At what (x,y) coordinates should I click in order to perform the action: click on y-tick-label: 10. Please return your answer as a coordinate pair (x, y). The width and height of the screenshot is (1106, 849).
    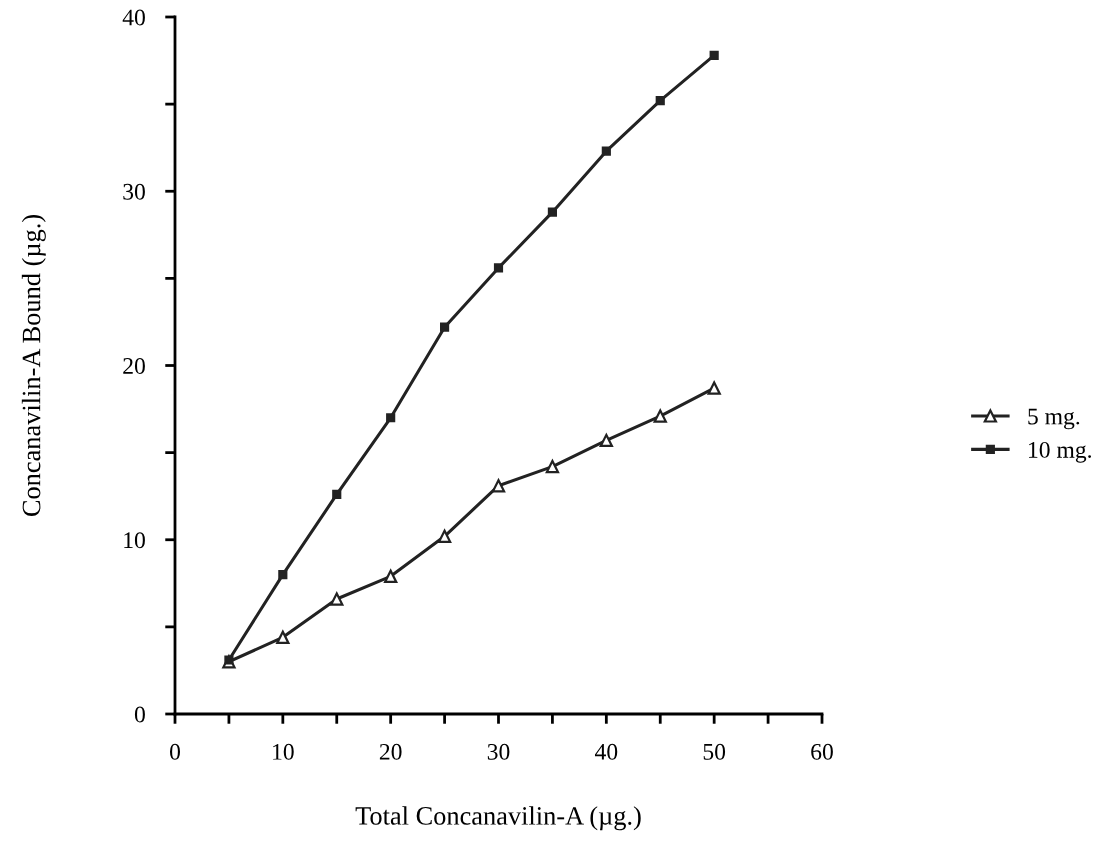
    Looking at the image, I should click on (134, 540).